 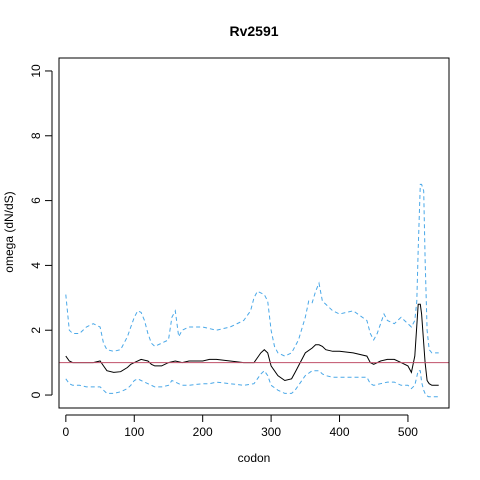 What do you see at coordinates (36, 394) in the screenshot?
I see `y-tick-label: 0` at bounding box center [36, 394].